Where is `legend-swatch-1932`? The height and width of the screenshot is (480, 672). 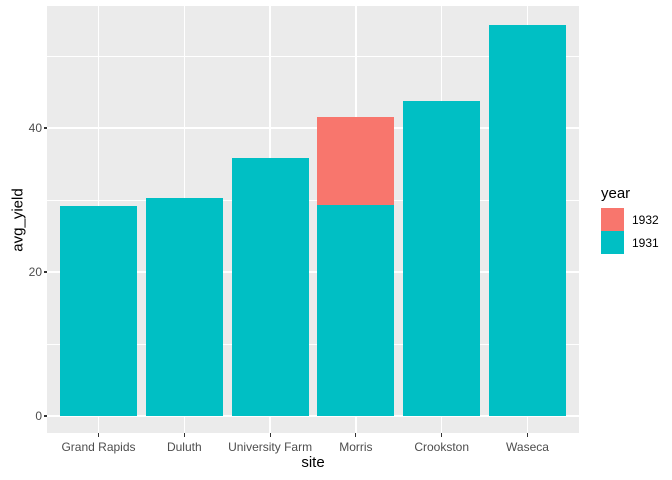 legend-swatch-1932 is located at coordinates (612, 219).